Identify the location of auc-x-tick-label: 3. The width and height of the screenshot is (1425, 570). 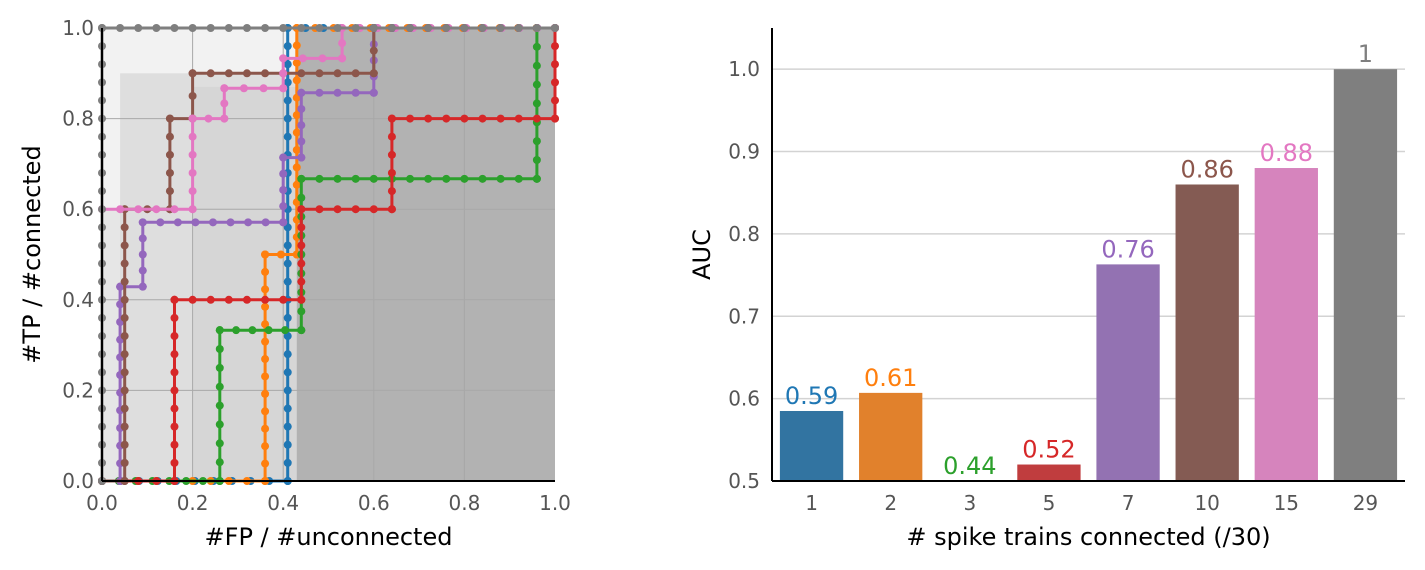
(969, 503).